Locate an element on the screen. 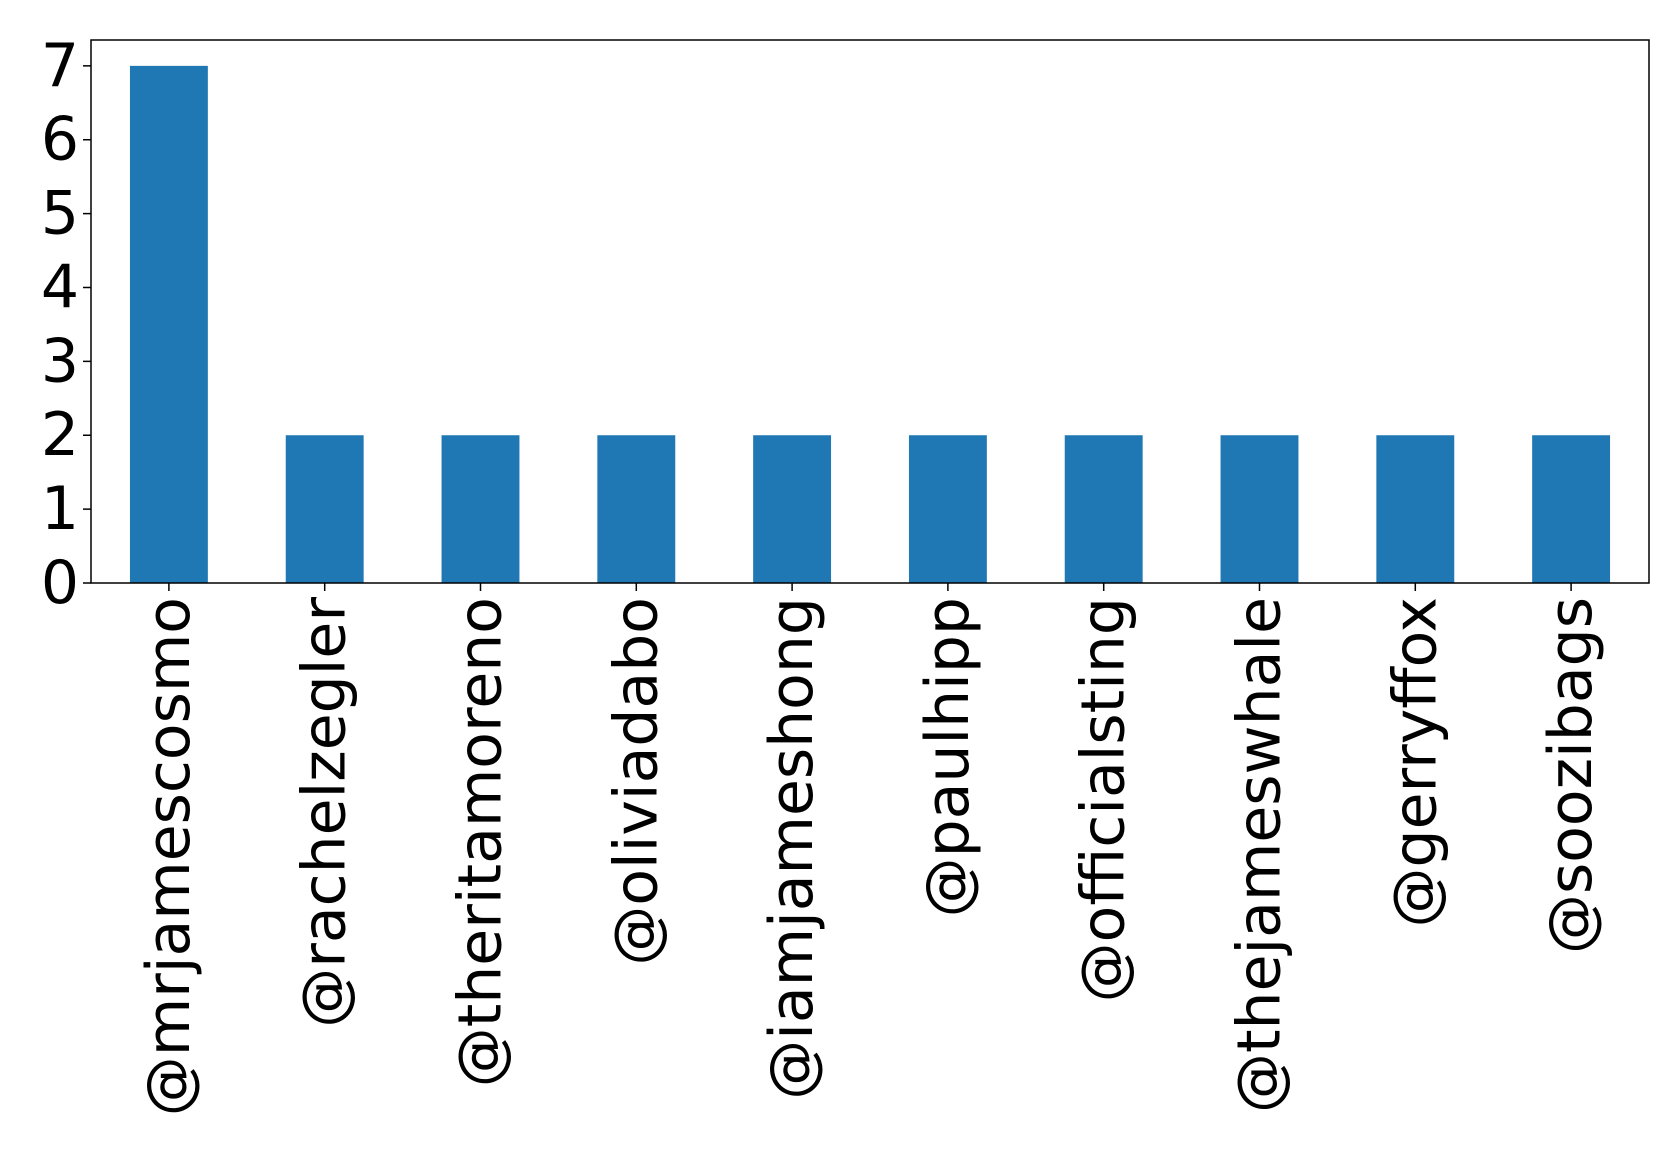 This screenshot has height=1169, width=1679. x-tick-label: @gerryffox is located at coordinates (1415, 762).